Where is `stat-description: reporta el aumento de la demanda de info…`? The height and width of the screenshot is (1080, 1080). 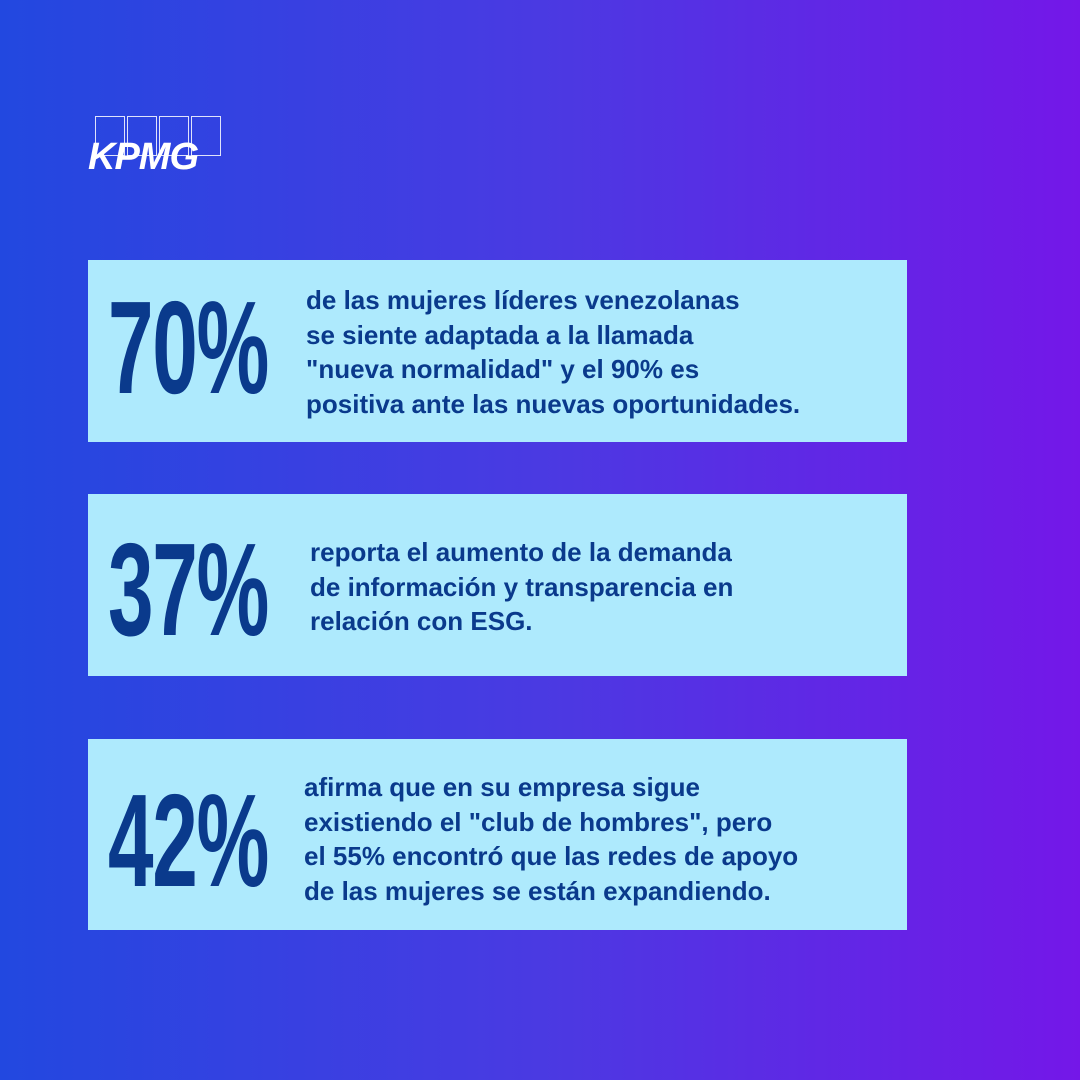 stat-description: reporta el aumento de la demanda de info… is located at coordinates (522, 586).